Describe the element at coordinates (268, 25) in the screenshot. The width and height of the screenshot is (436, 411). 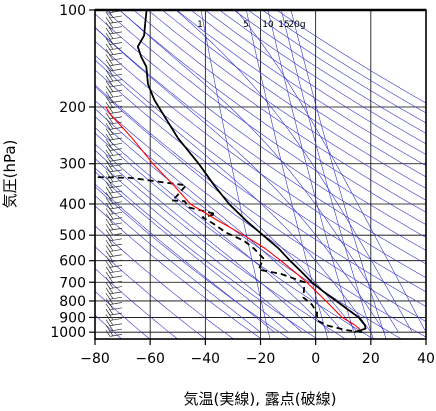
I see `mixing-ratio-label: 10` at that location.